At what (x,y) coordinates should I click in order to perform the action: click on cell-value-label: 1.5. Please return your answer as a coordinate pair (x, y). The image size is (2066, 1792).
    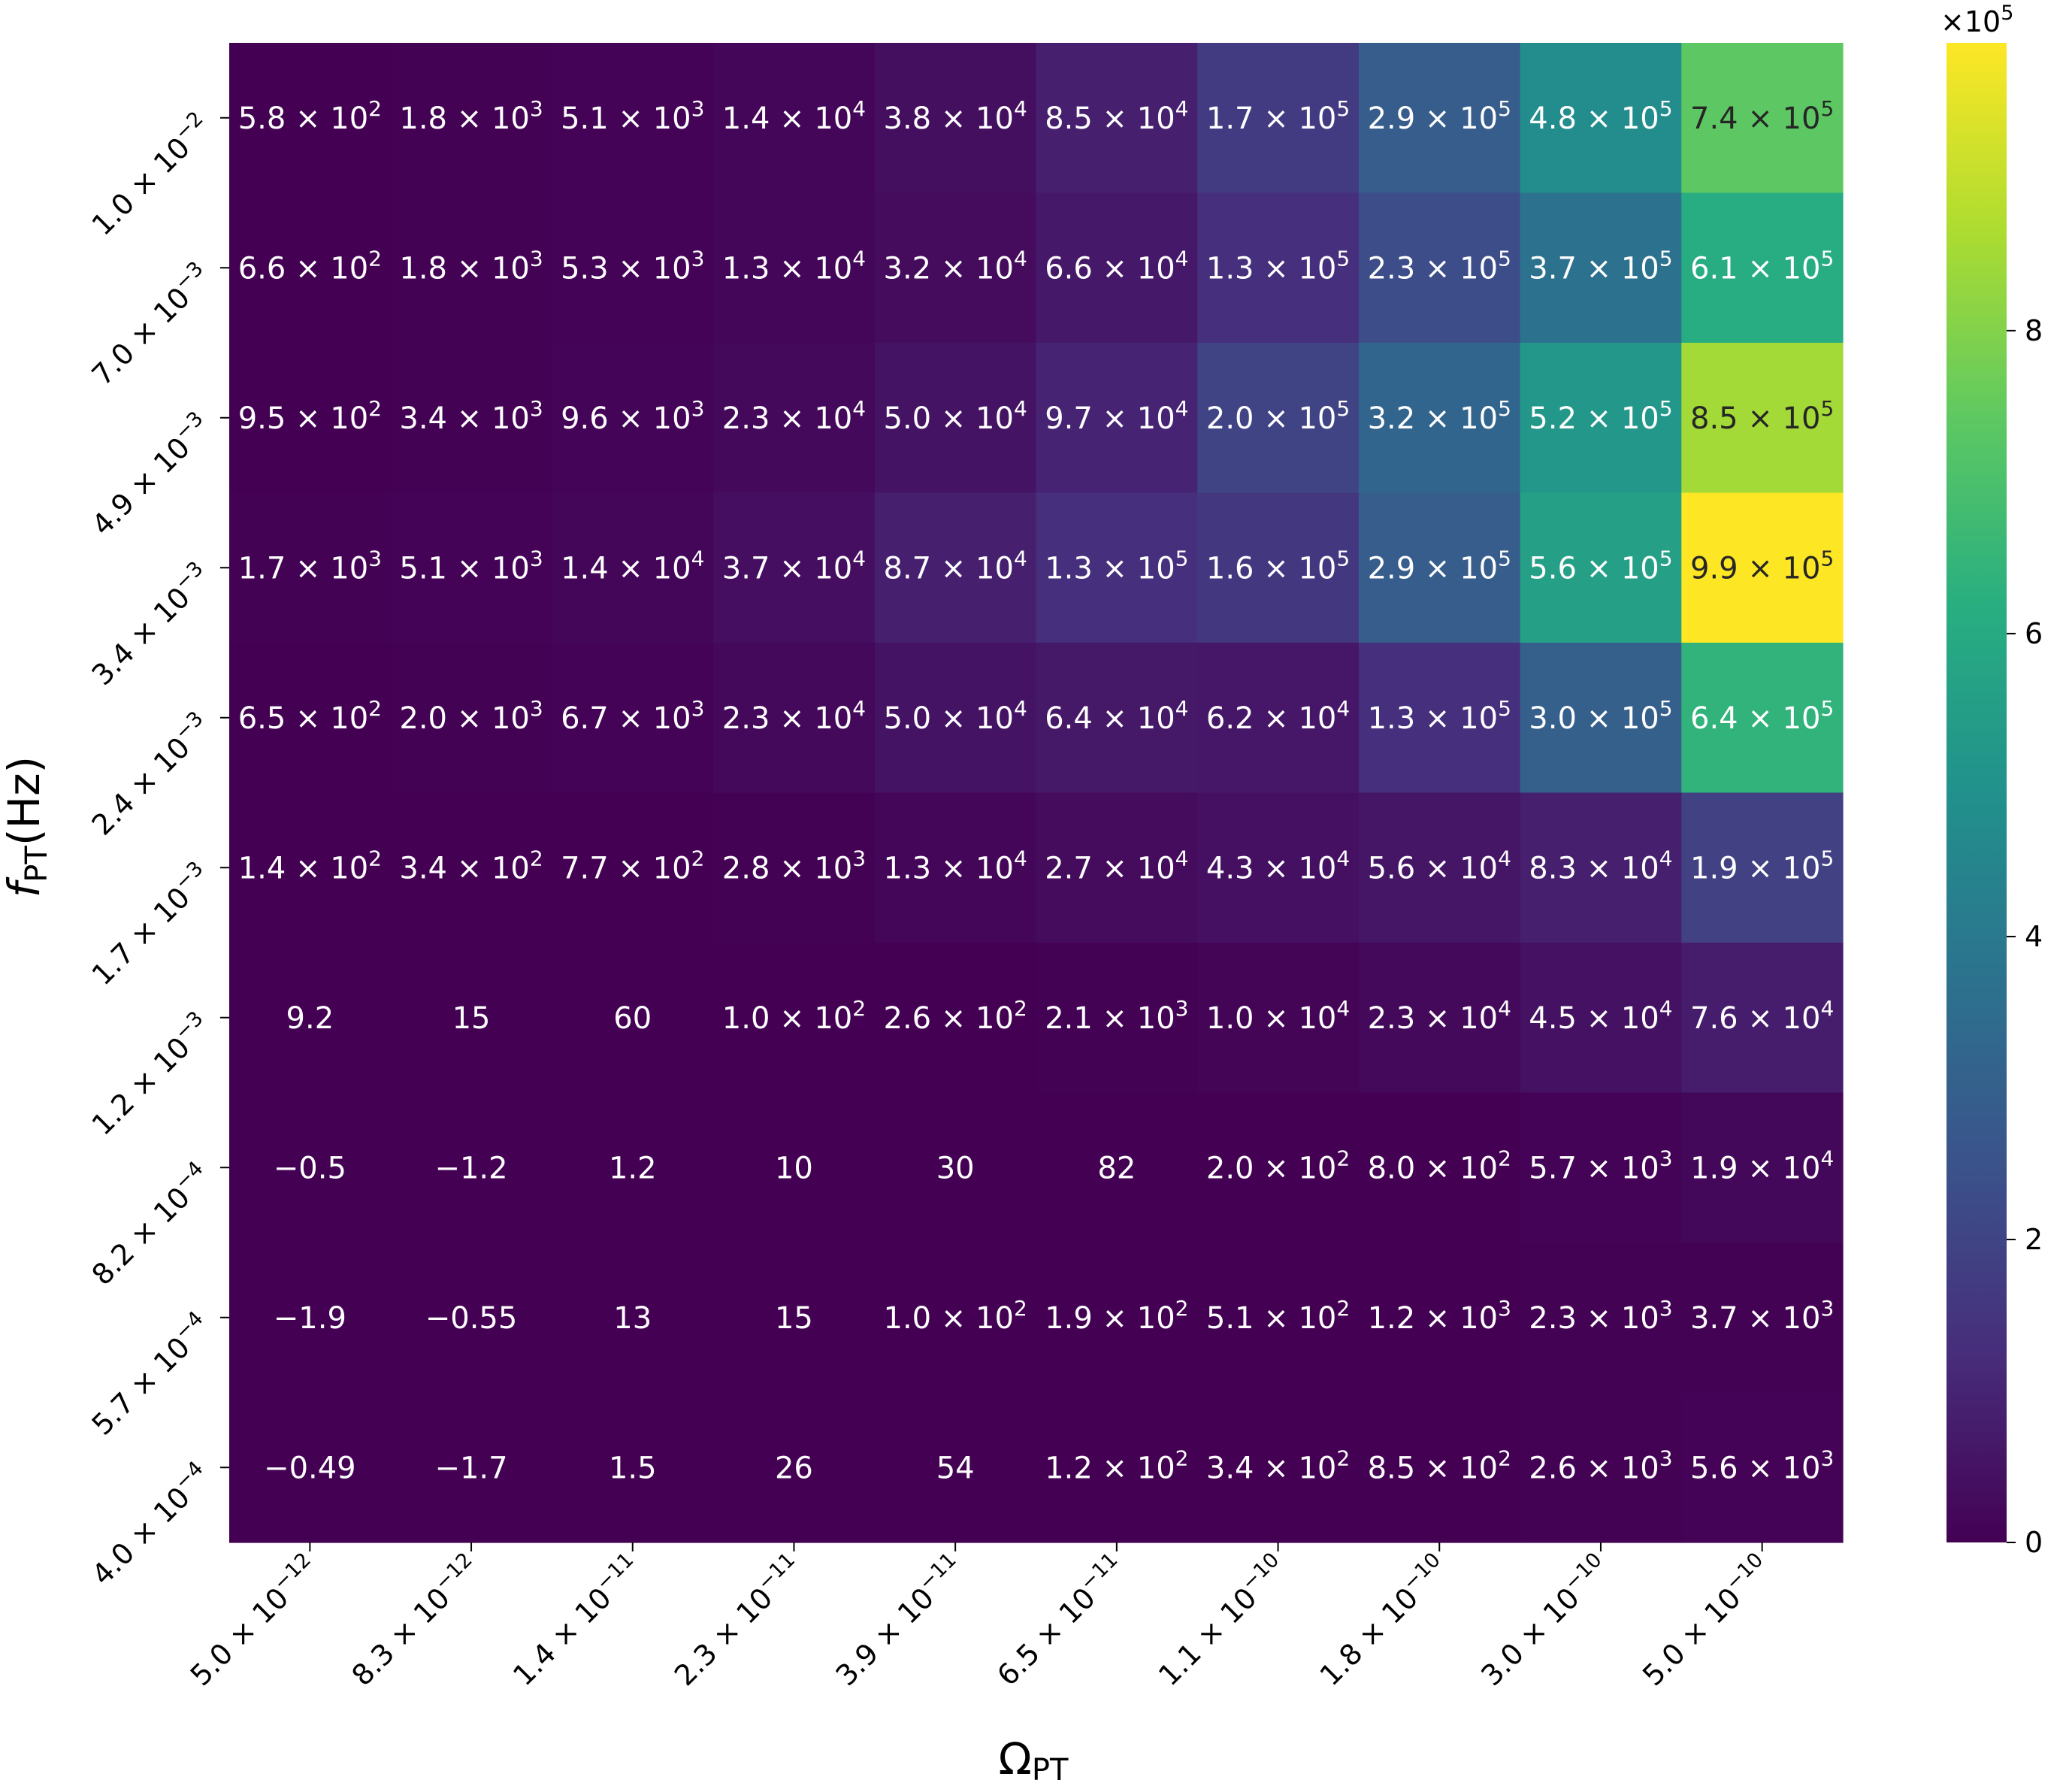
    Looking at the image, I should click on (633, 1468).